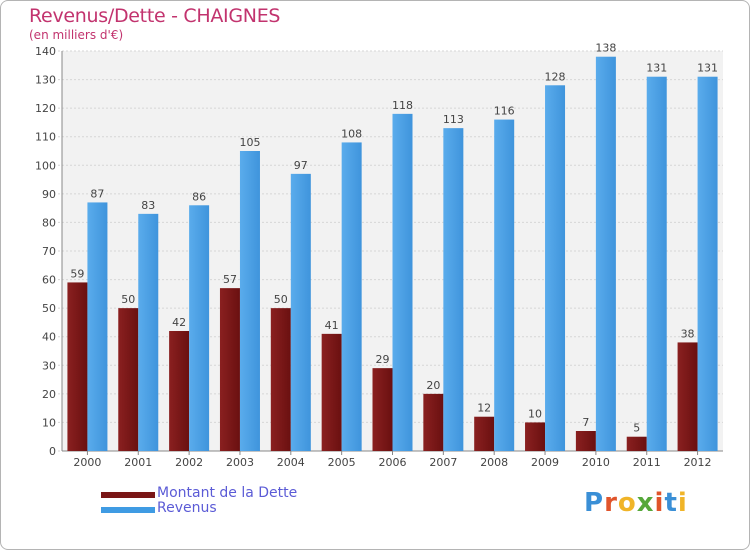  Describe the element at coordinates (698, 462) in the screenshot. I see `x-tick-label: 2012` at that location.